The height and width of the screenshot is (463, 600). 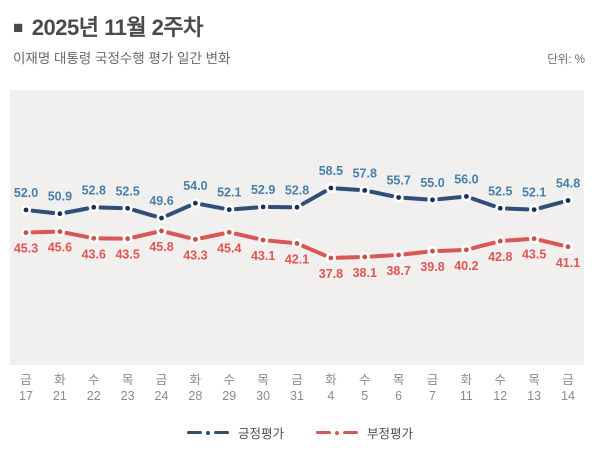 I want to click on unit-label: 단위: %, so click(x=566, y=60).